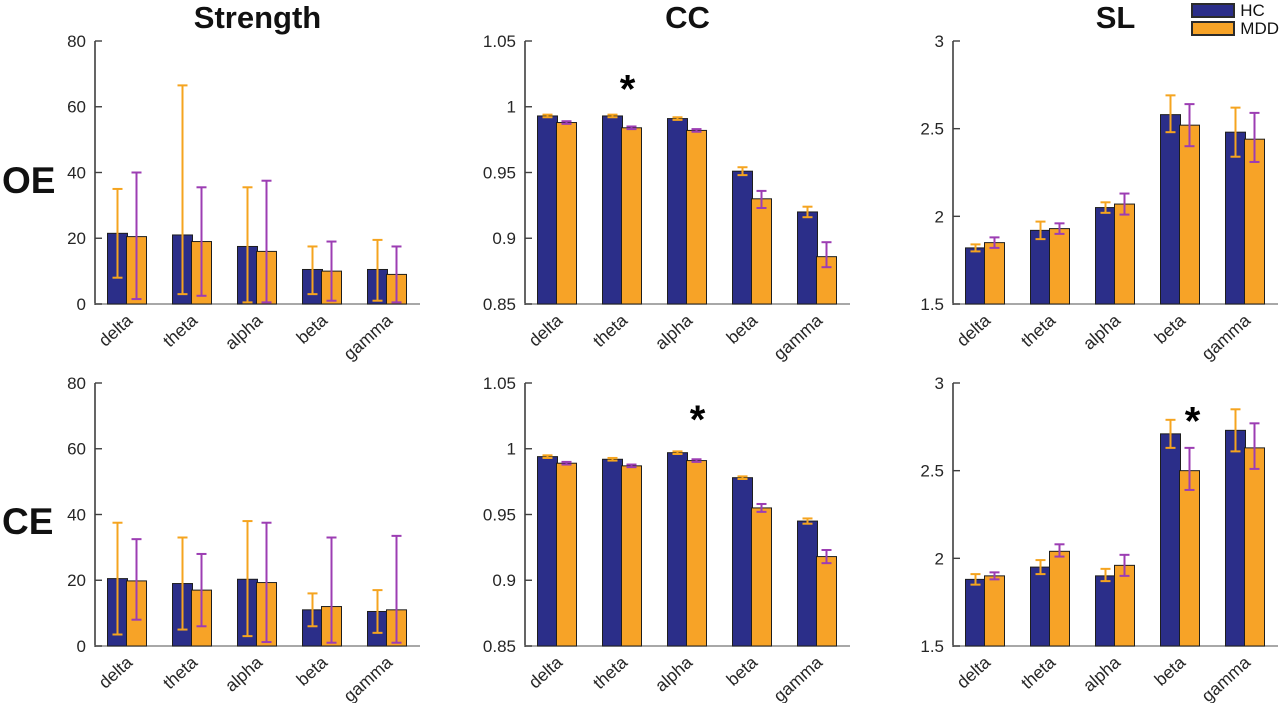  I want to click on y-tick-label: 0, so click(81, 646).